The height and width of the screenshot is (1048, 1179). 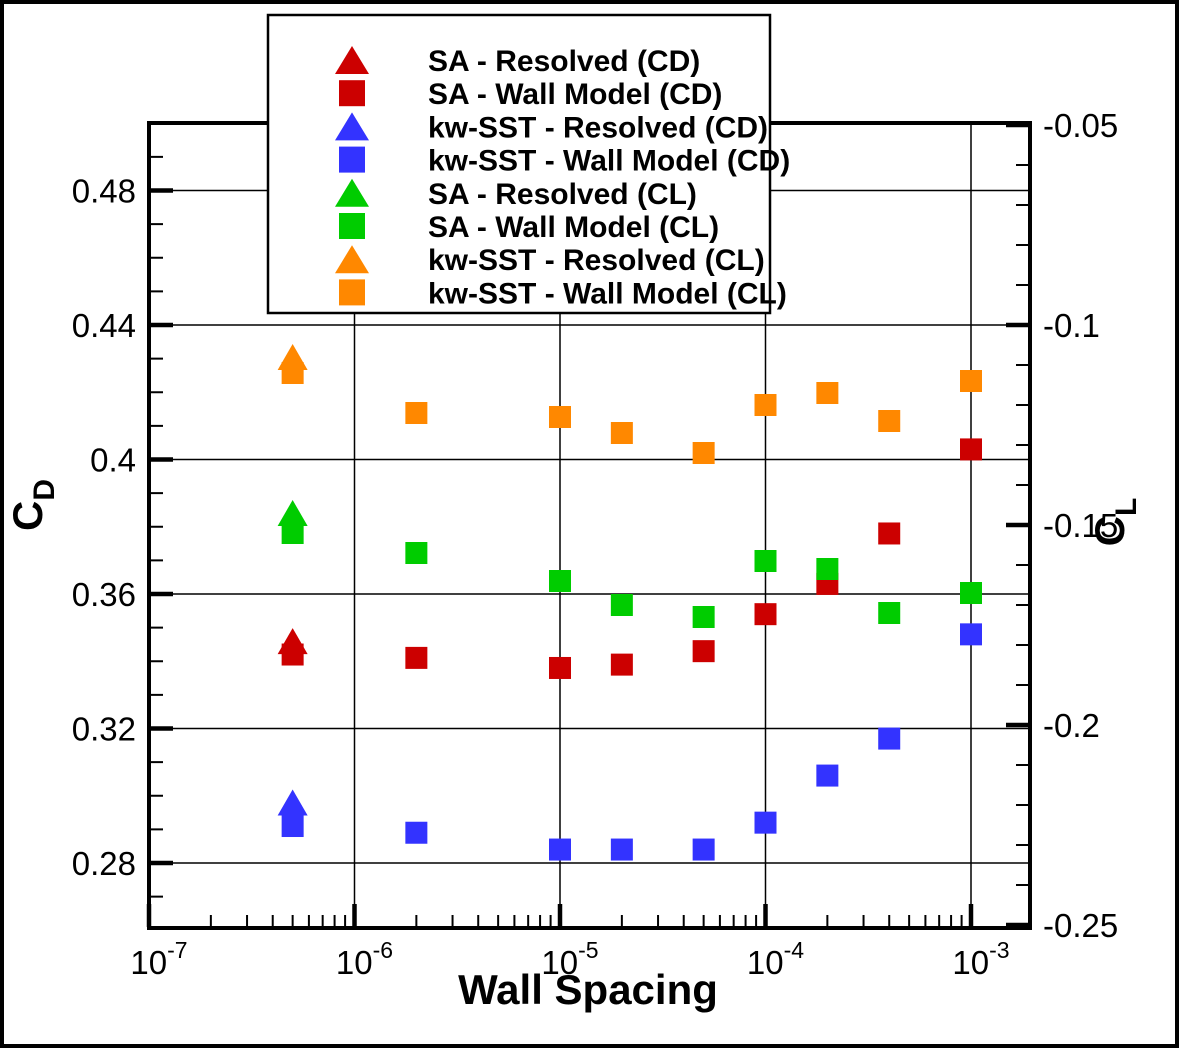 What do you see at coordinates (1071, 325) in the screenshot?
I see `right-tick-label: -0.1` at bounding box center [1071, 325].